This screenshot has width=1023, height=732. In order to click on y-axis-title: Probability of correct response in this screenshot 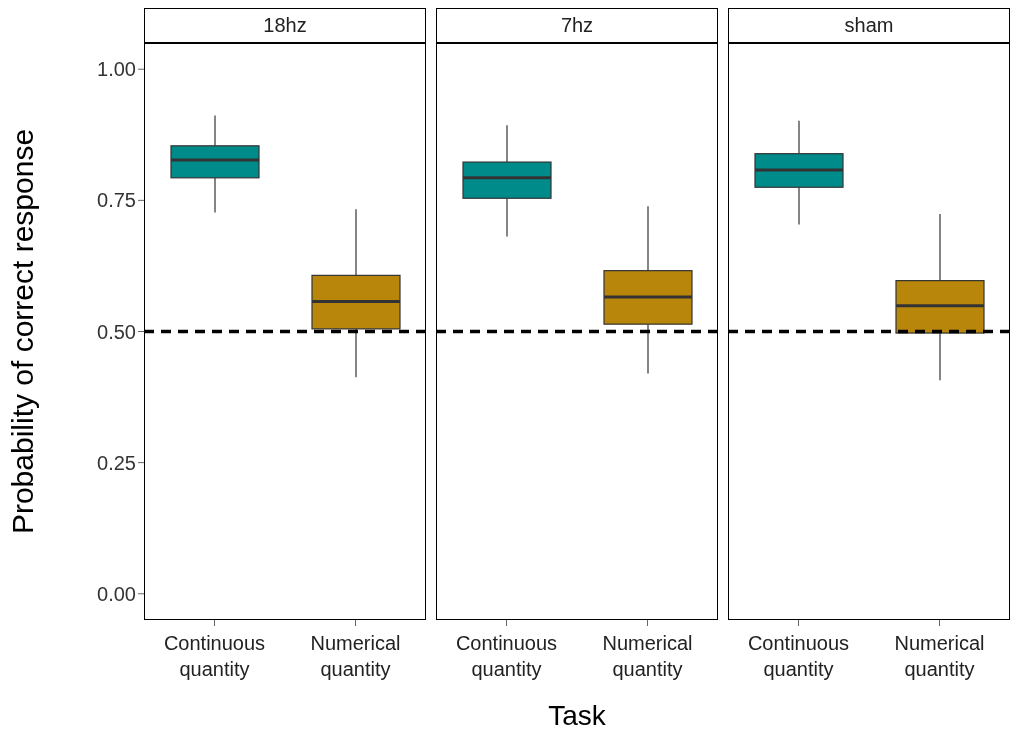, I will do `click(22, 331)`.